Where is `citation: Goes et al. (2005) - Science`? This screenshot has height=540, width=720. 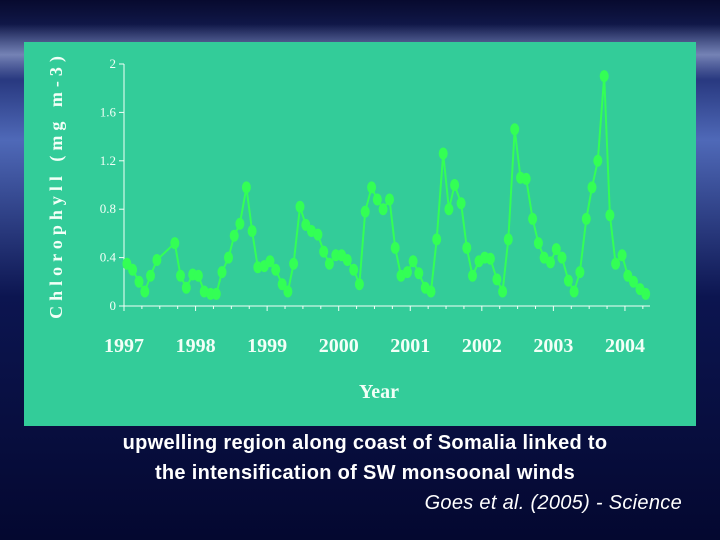
citation: Goes et al. (2005) - Science is located at coordinates (553, 503).